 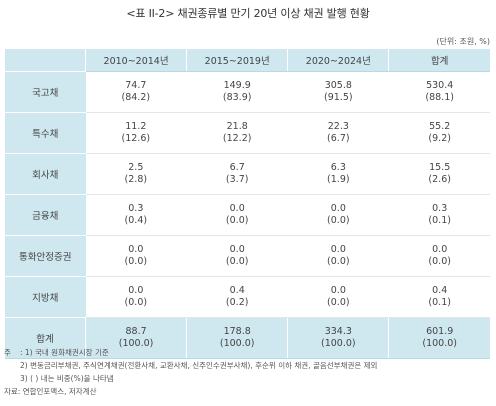 I want to click on value-cell: 334.3 (100.0), so click(x=338, y=338).